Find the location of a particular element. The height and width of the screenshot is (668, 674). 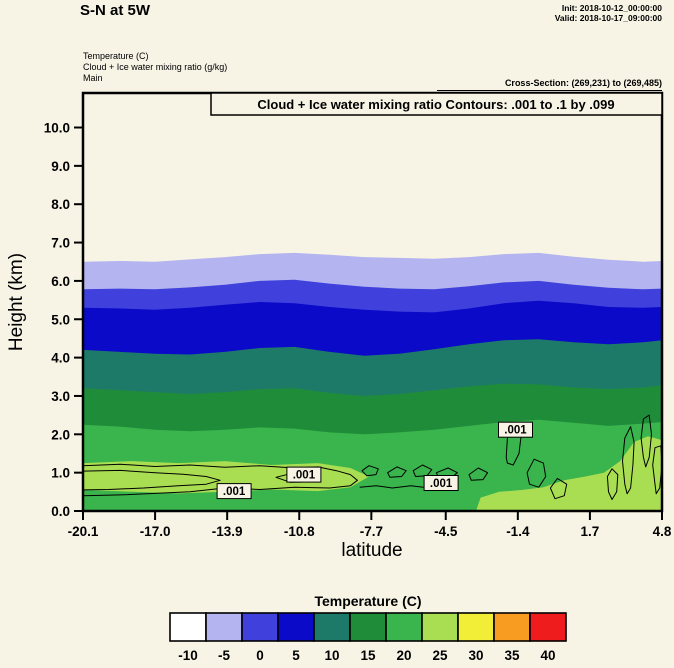

y-tick-label: 1.0 is located at coordinates (60, 473).